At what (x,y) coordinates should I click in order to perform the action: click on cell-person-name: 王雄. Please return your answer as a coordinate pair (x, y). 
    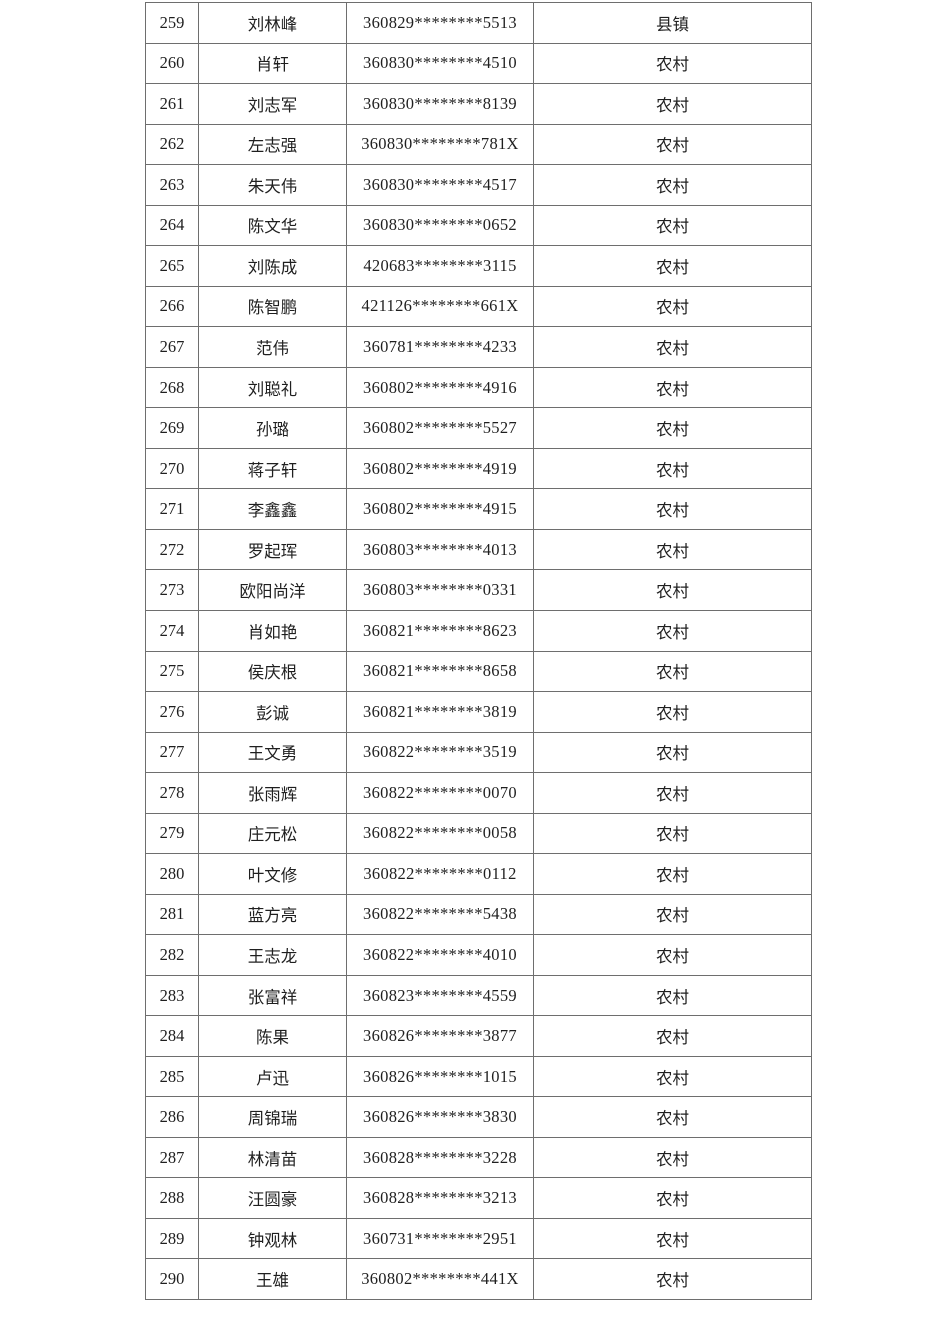
    Looking at the image, I should click on (272, 1279).